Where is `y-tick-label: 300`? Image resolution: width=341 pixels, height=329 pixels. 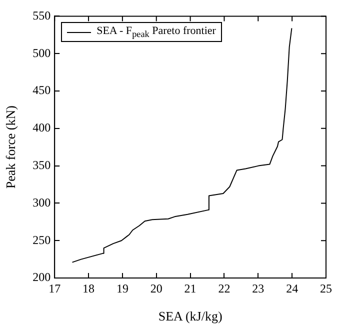 y-tick-label: 300 is located at coordinates (41, 202).